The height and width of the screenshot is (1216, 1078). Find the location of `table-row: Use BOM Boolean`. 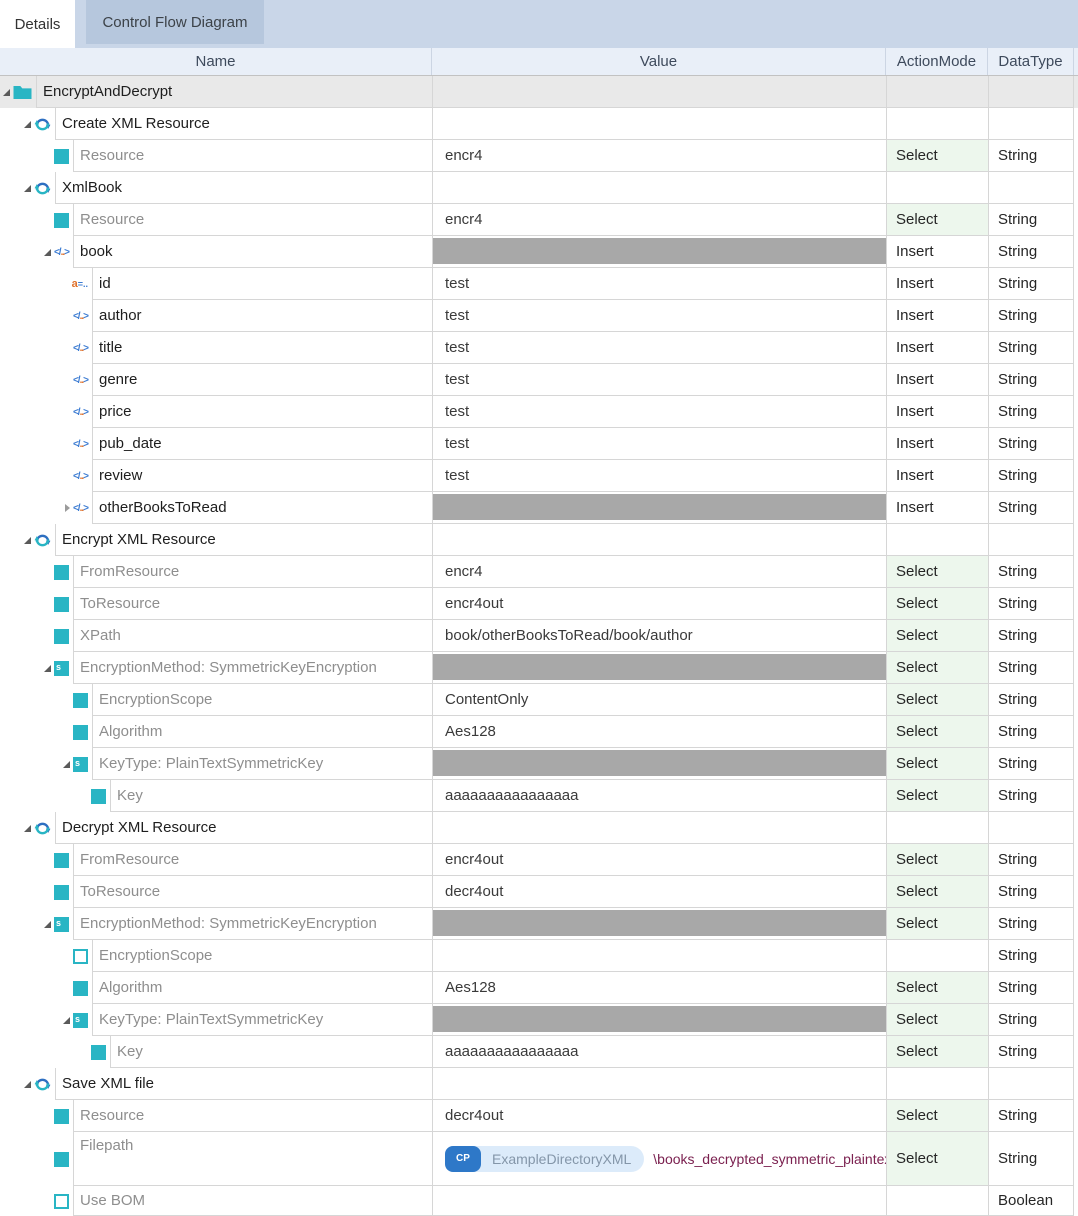

table-row: Use BOM Boolean is located at coordinates (539, 1201).